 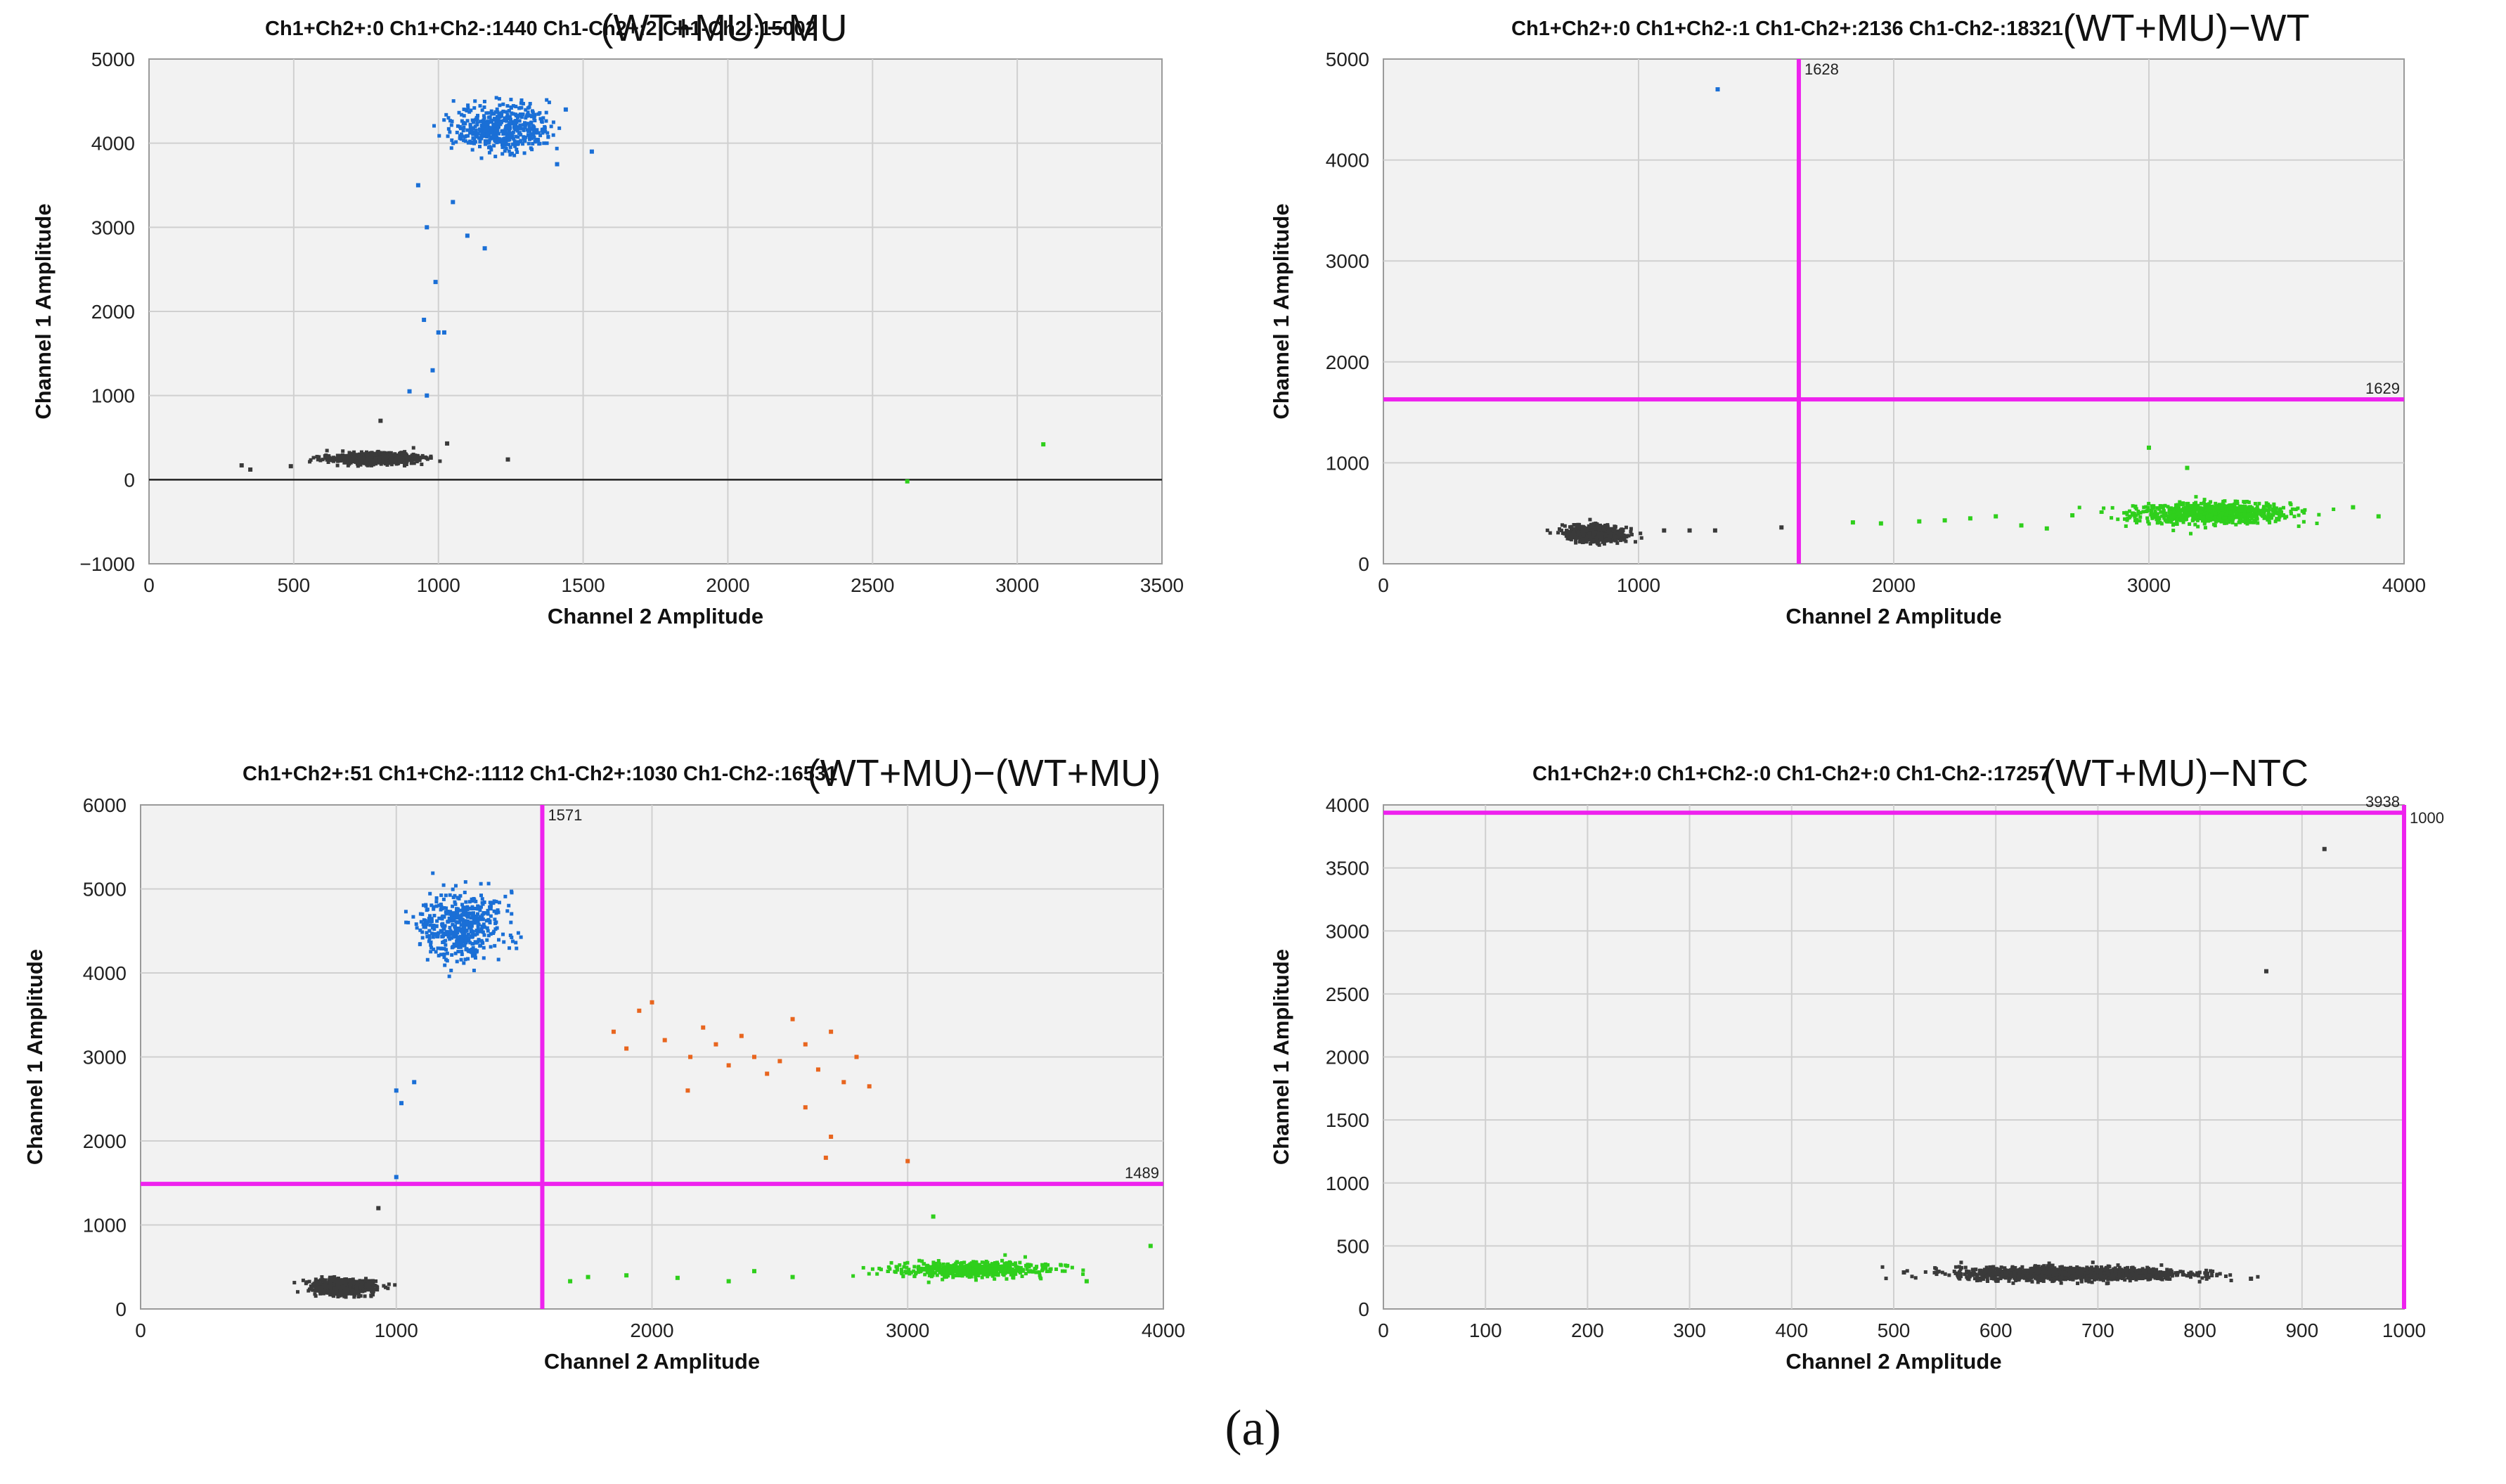 What do you see at coordinates (1363, 1309) in the screenshot?
I see `y-tick-label: 0` at bounding box center [1363, 1309].